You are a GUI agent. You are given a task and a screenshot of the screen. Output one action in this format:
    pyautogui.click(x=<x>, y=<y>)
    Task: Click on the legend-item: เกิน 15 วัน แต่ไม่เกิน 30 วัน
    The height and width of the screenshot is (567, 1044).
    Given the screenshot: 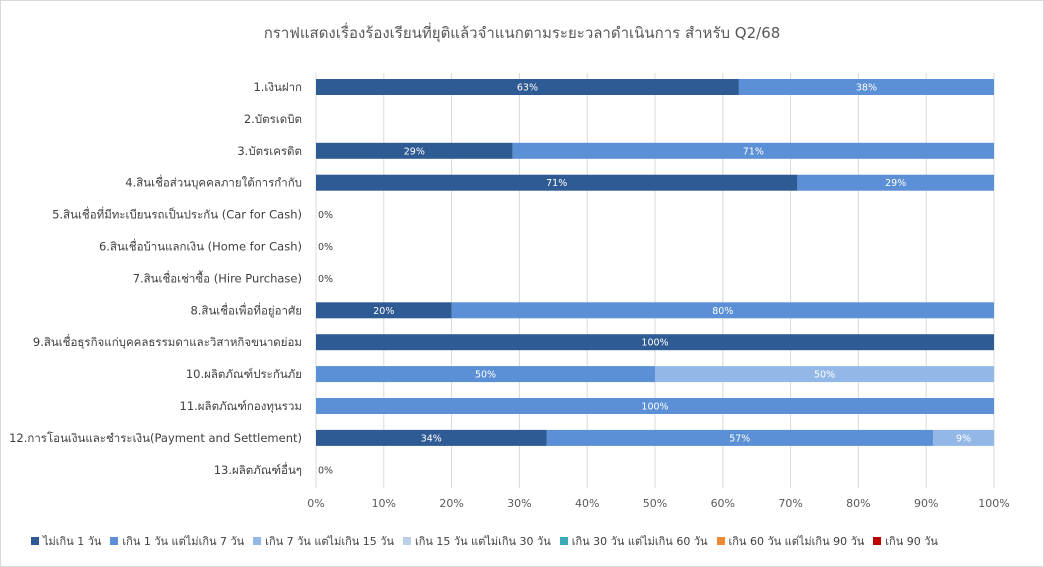 What is the action you would take?
    pyautogui.click(x=476, y=541)
    